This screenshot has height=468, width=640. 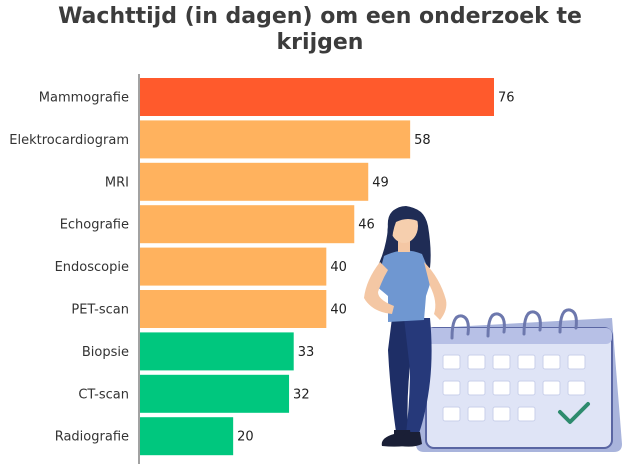 What do you see at coordinates (94, 225) in the screenshot?
I see `category-label: Echografie` at bounding box center [94, 225].